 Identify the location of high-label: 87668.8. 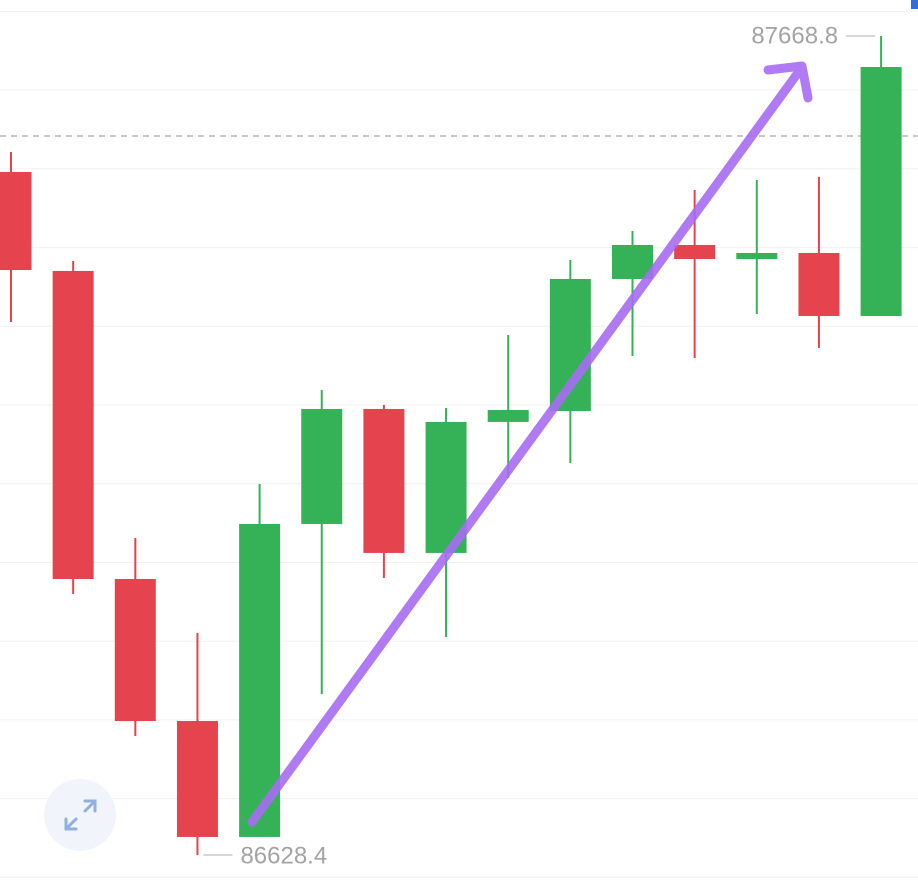
(794, 35).